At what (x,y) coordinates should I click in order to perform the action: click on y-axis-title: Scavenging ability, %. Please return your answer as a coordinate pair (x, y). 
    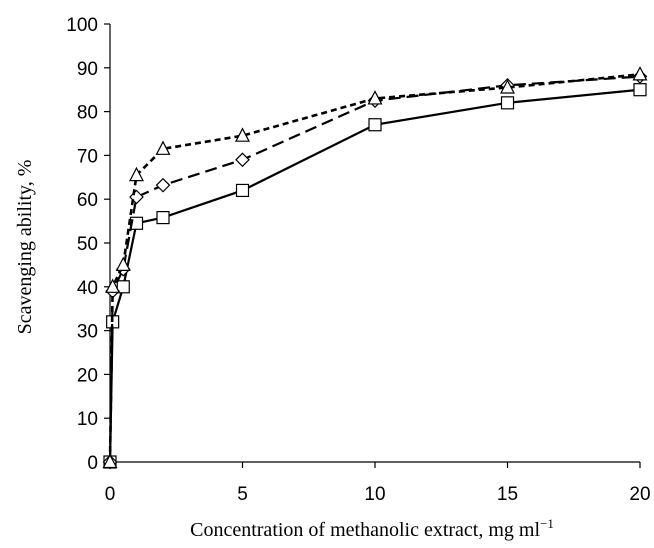
    Looking at the image, I should click on (25, 247).